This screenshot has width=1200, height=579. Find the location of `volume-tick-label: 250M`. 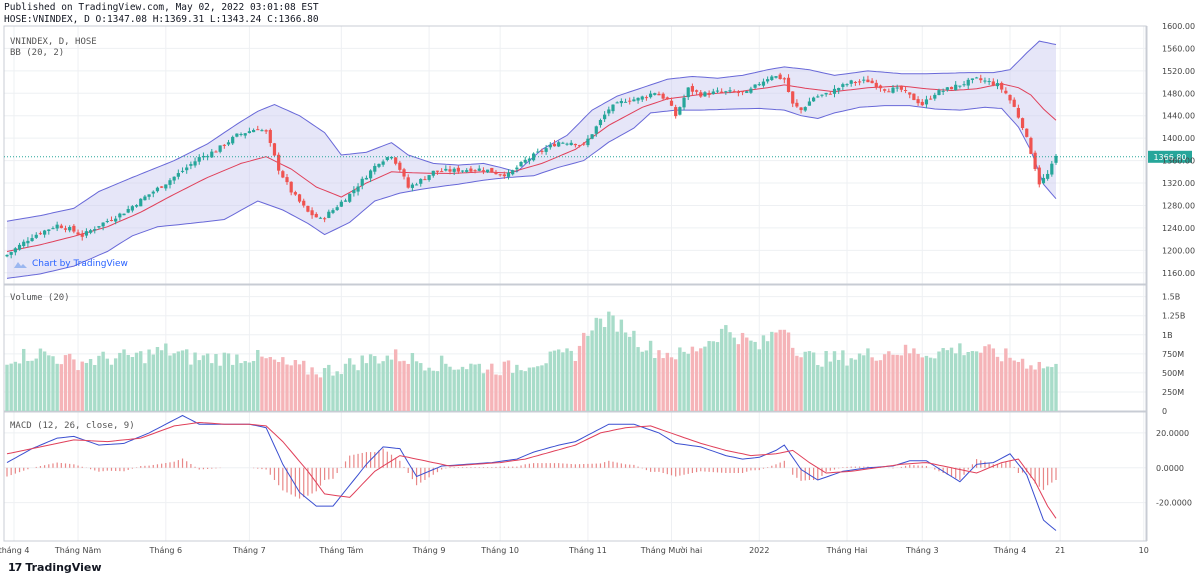

volume-tick-label: 250M is located at coordinates (1173, 392).